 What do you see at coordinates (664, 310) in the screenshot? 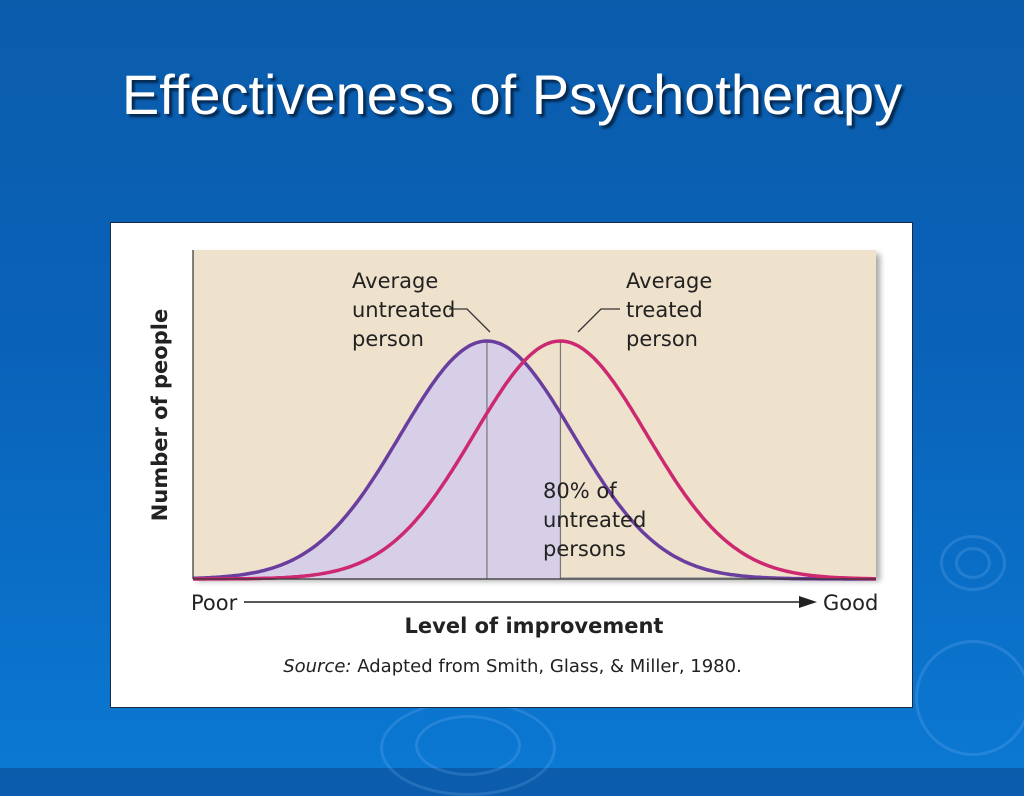
I see `label-treated-line-2: treated` at bounding box center [664, 310].